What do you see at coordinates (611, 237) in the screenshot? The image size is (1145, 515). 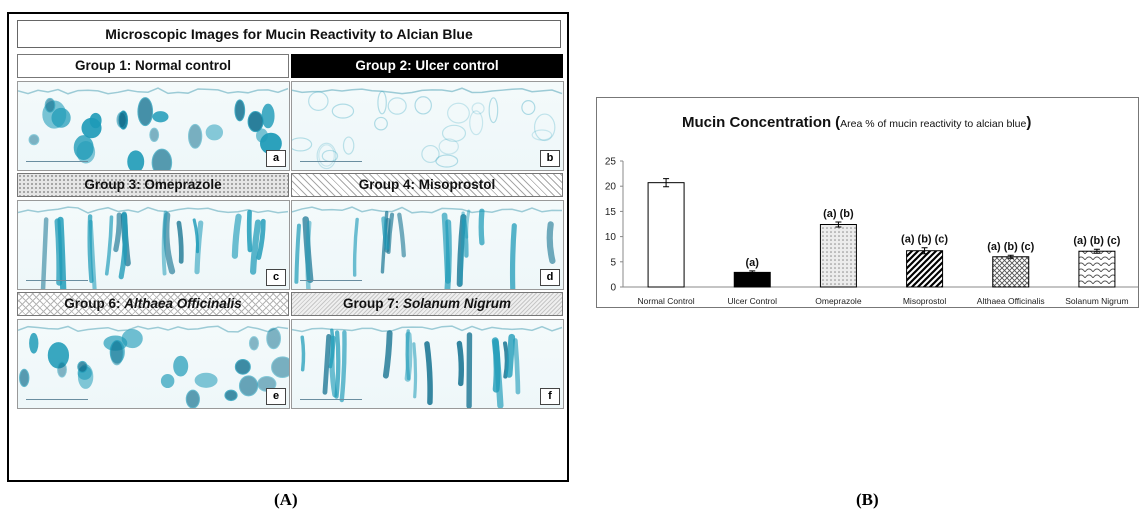 I see `y-tick-label: 10` at bounding box center [611, 237].